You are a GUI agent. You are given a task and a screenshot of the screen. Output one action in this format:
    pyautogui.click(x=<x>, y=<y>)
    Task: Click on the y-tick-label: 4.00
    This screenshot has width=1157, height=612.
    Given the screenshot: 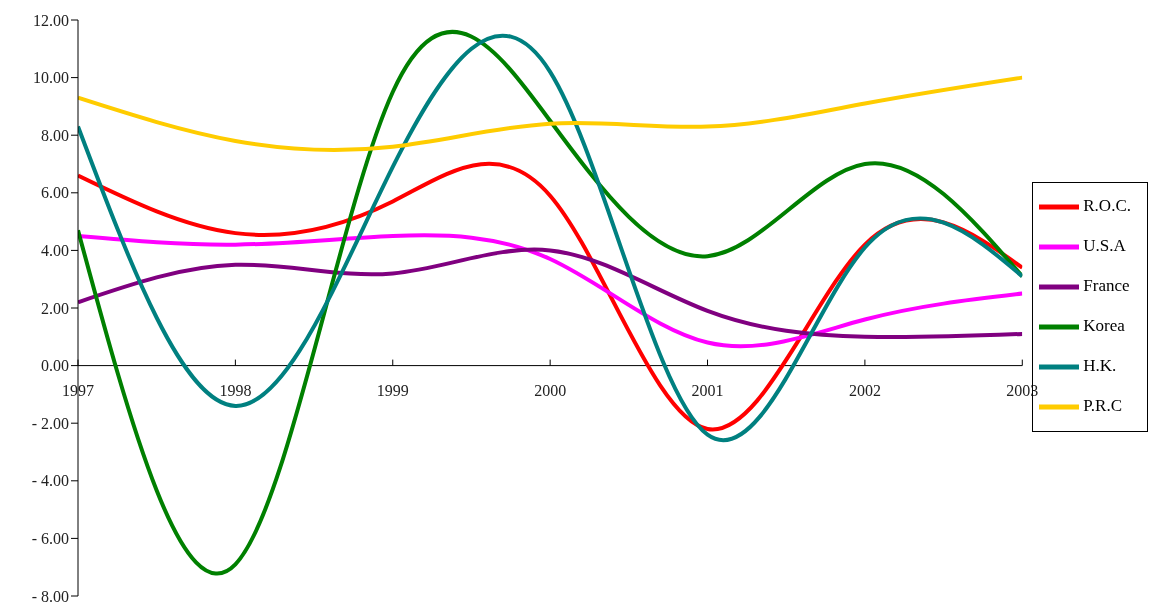 What is the action you would take?
    pyautogui.click(x=55, y=251)
    